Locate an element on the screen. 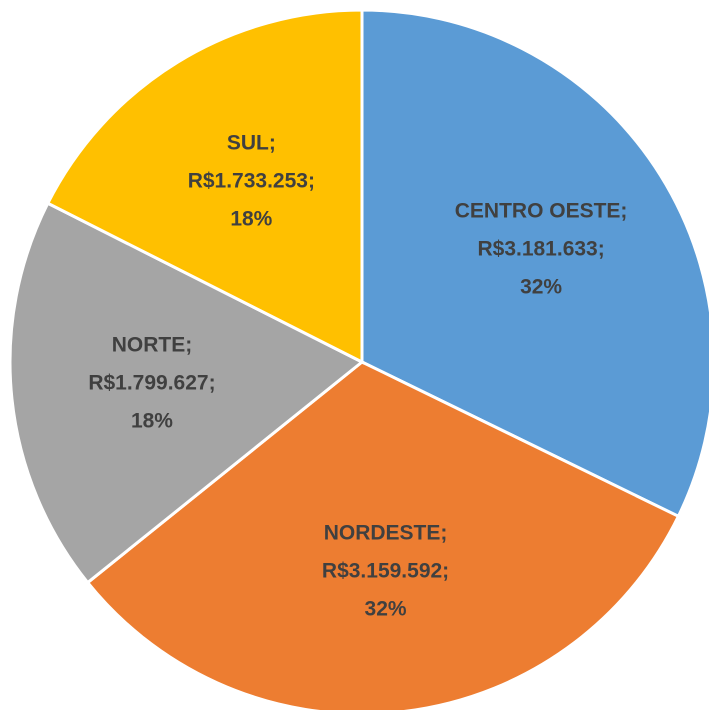 This screenshot has width=709, height=710. slice-category-label: SUL; is located at coordinates (251, 143).